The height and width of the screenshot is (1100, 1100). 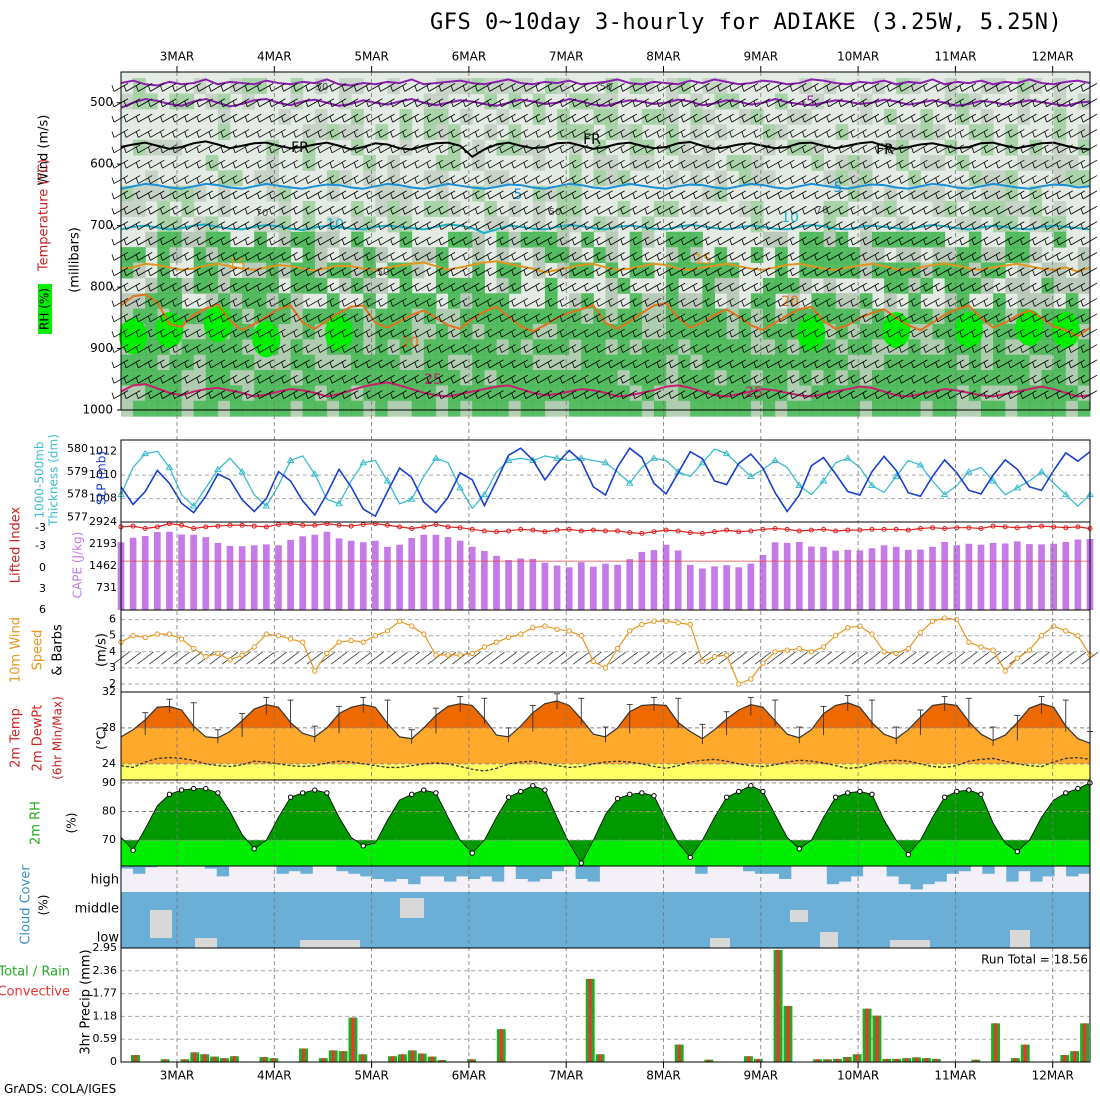 What do you see at coordinates (77, 471) in the screenshot?
I see `thickness-ytick-label: 579` at bounding box center [77, 471].